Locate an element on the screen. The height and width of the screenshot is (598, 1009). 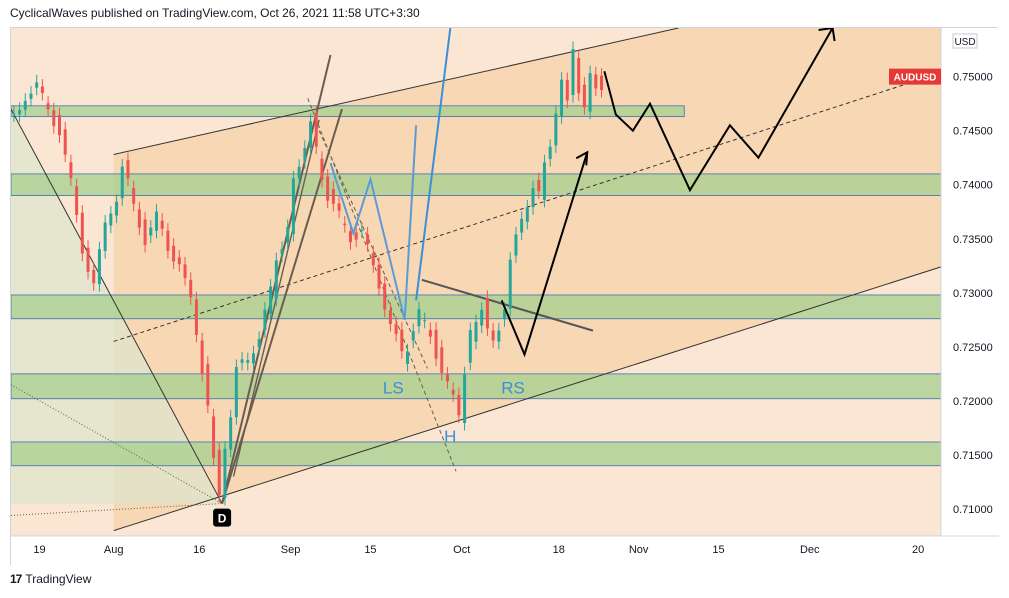
marker-d-label: D is located at coordinates (222, 519).